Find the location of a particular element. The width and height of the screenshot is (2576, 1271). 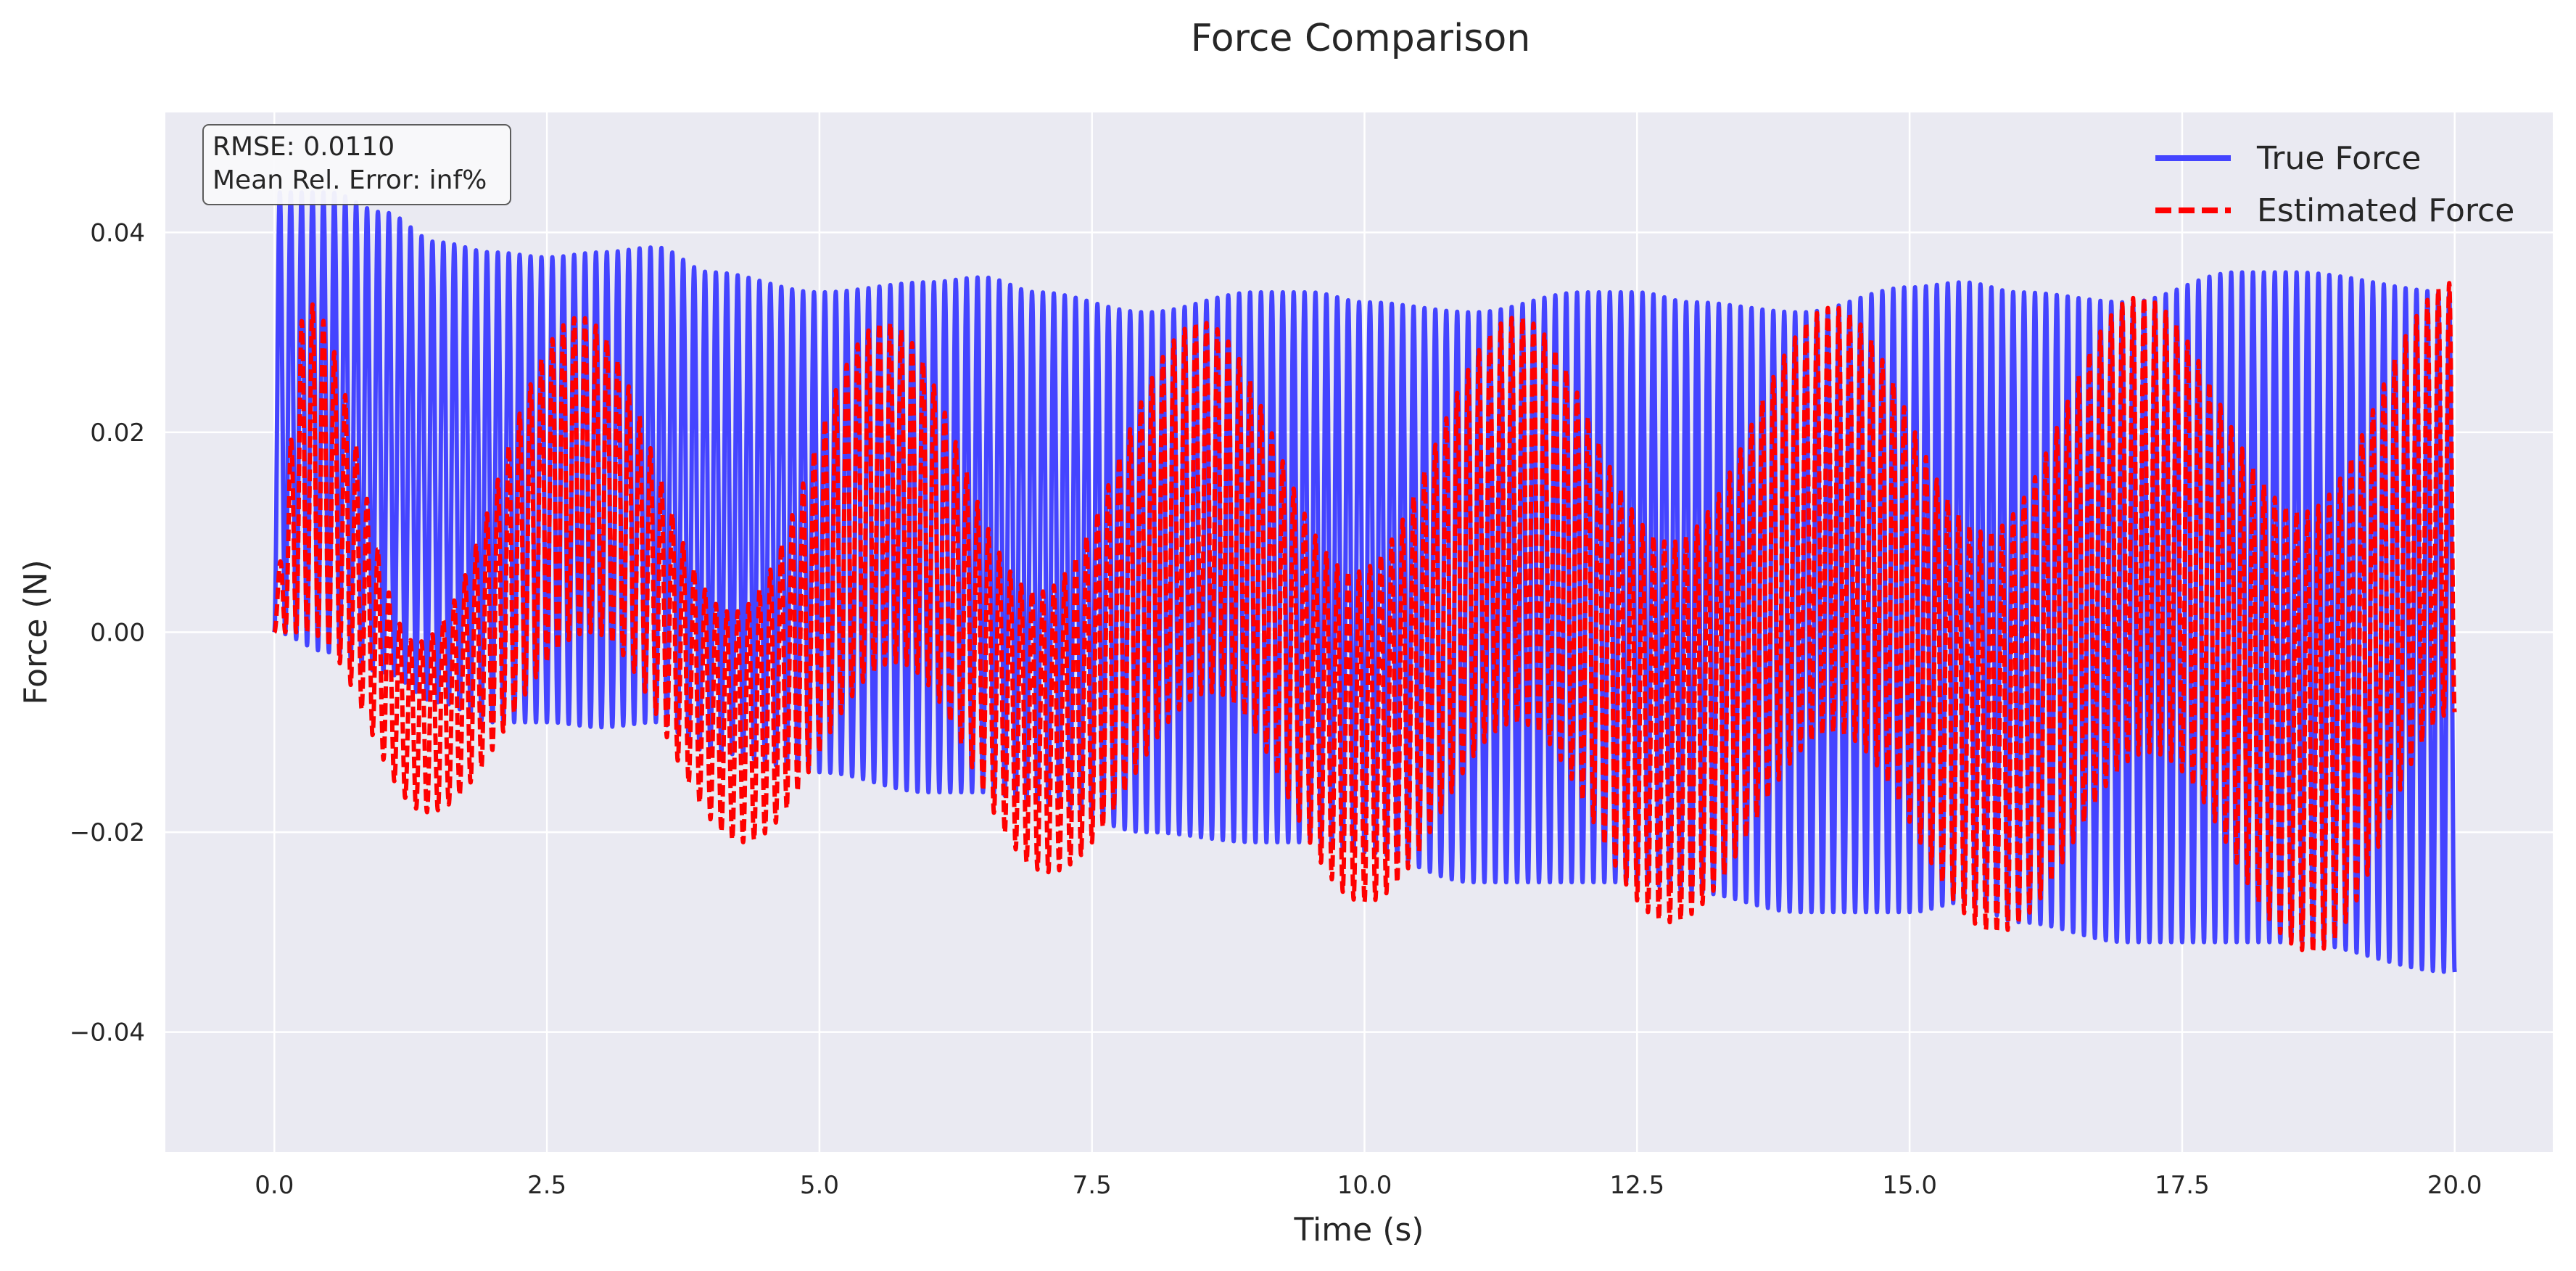

x-tick-label: 12.5 is located at coordinates (1636, 1185).